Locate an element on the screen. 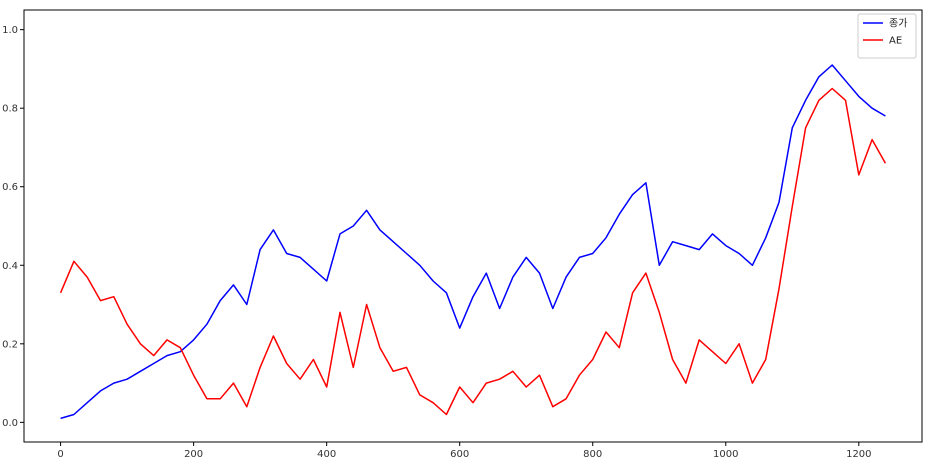 This screenshot has height=468, width=931. y-tick-label: 0.2 is located at coordinates (10, 344).